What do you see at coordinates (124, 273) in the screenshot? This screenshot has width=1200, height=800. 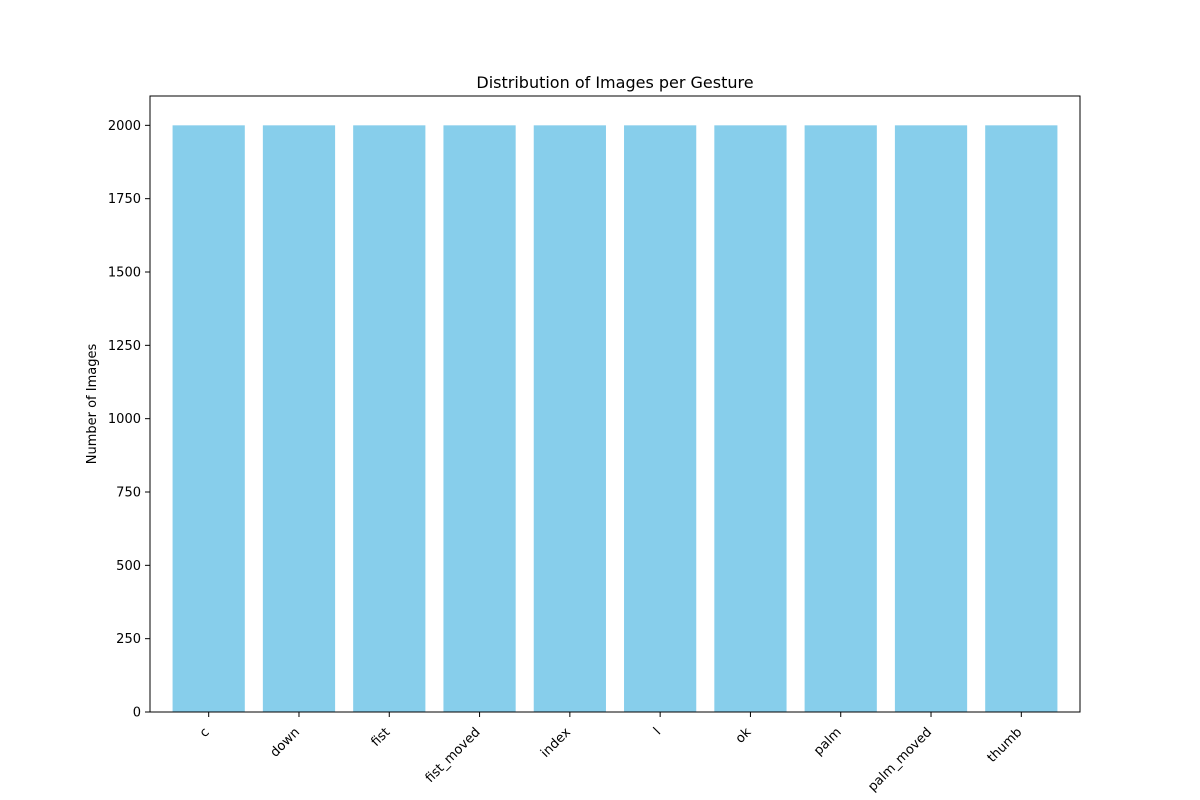 I see `y-tick-label-1500: 1500` at bounding box center [124, 273].